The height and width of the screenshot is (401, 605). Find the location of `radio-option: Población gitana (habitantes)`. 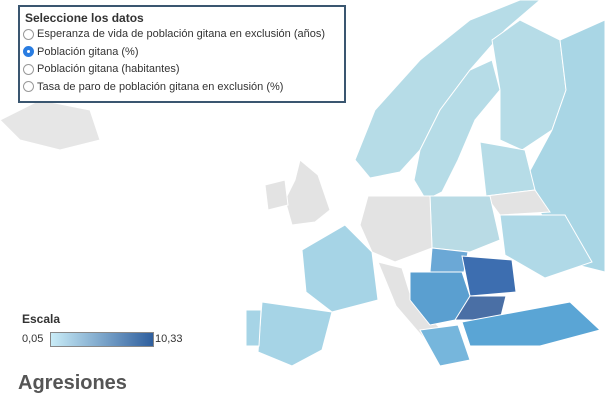

radio-option: Población gitana (habitantes) is located at coordinates (101, 69).